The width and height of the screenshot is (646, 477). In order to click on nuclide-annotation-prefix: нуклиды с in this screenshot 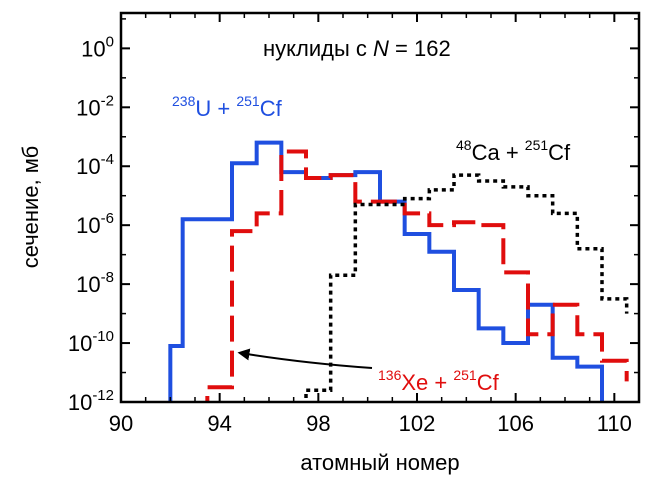, I will do `click(318, 48)`.